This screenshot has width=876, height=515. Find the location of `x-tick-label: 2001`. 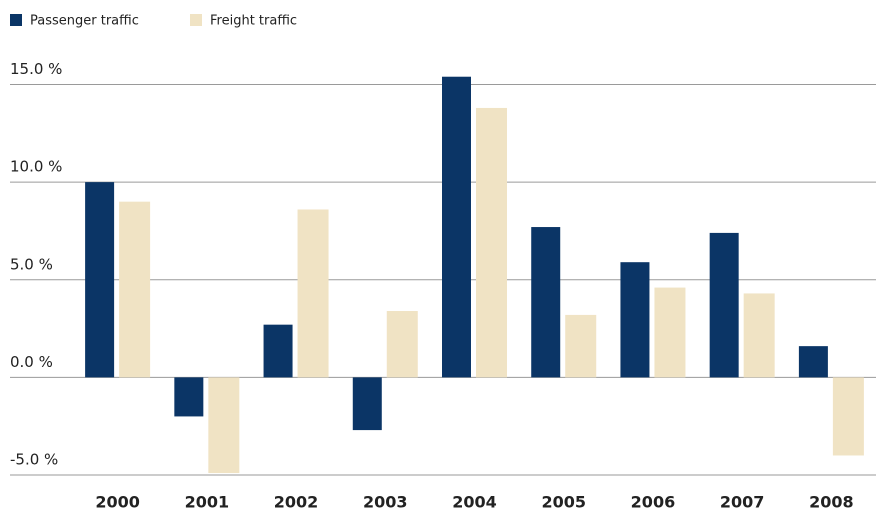

x-tick-label: 2001 is located at coordinates (207, 502).